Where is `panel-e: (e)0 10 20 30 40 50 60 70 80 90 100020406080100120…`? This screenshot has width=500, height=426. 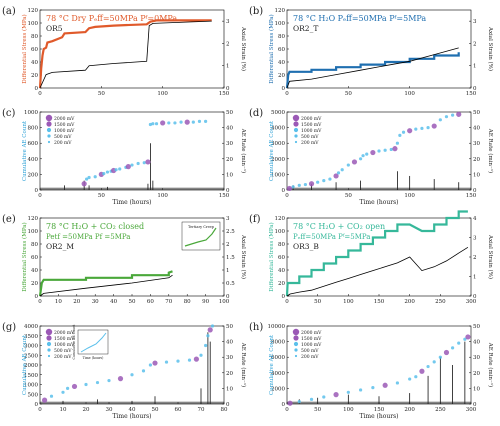 panel-e: (e)0 10 20 30 40 50 60 70 80 90 100020406080100120… is located at coordinates (124, 259).